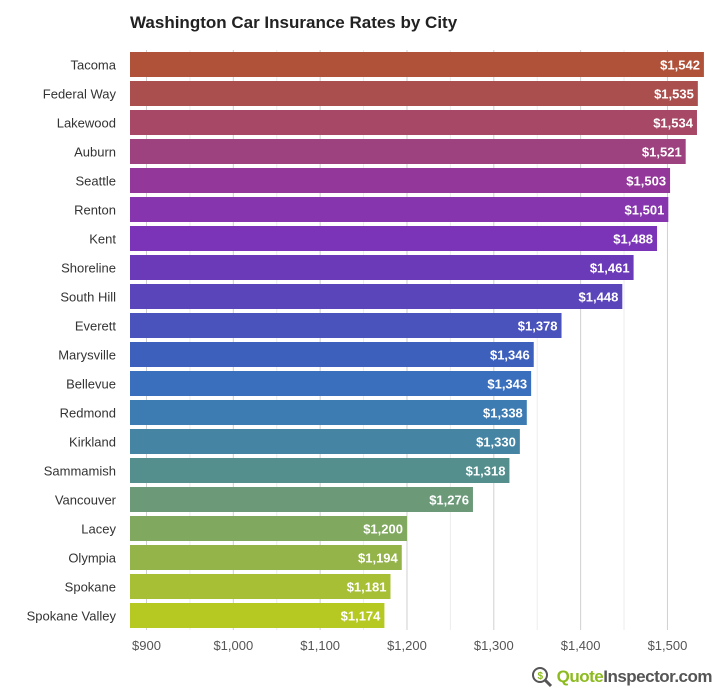 The width and height of the screenshot is (724, 700). Describe the element at coordinates (361, 616) in the screenshot. I see `data-label: $1,174` at that location.